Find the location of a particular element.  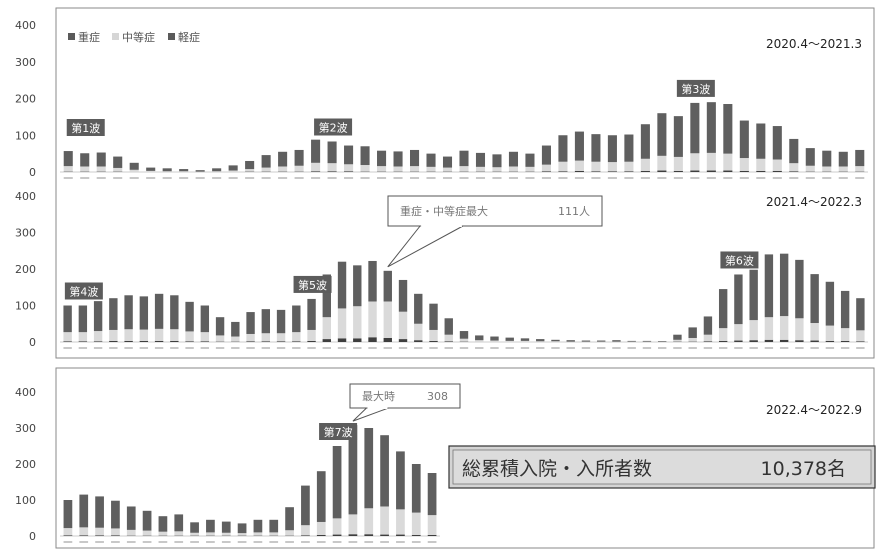

wave-label-text: 第7波 is located at coordinates (338, 432).